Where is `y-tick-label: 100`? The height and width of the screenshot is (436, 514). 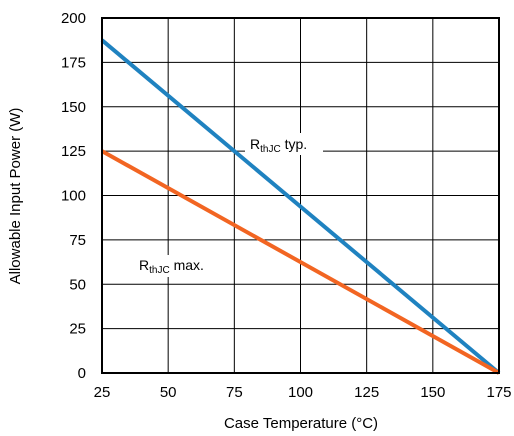
y-tick-label: 100 is located at coordinates (73, 196).